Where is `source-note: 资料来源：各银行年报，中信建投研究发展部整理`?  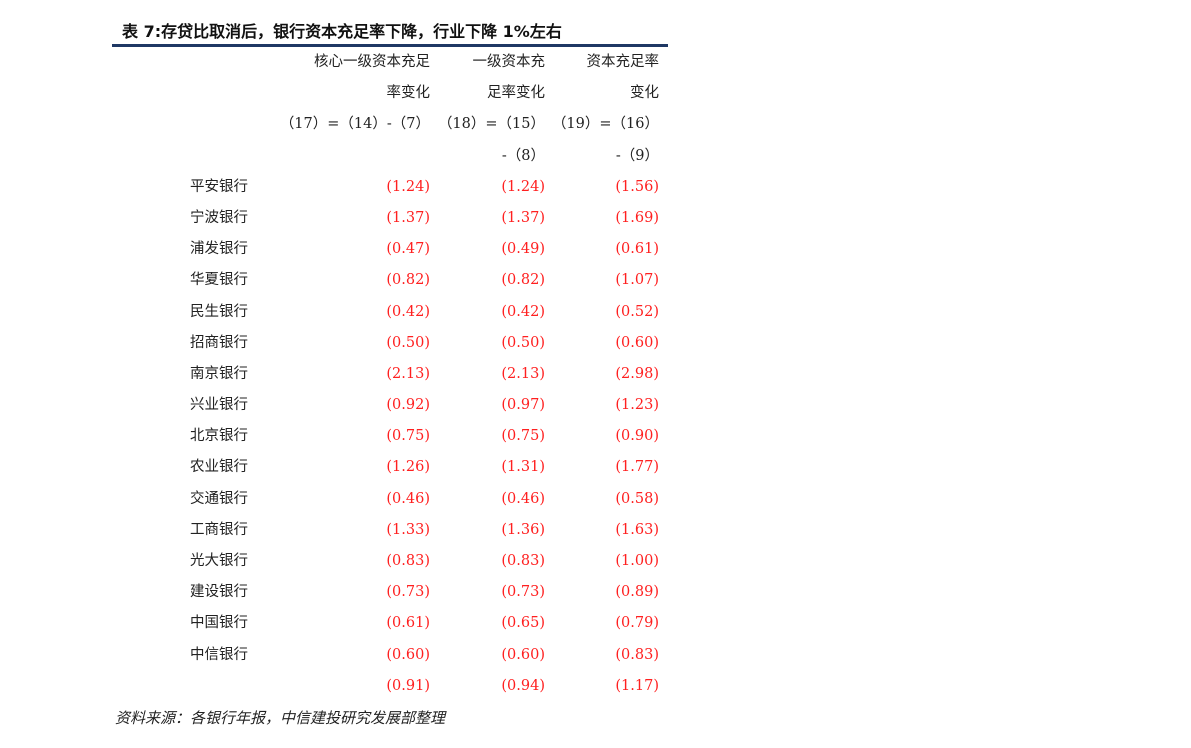 source-note: 资料来源：各银行年报，中信建投研究发展部整理 is located at coordinates (280, 718).